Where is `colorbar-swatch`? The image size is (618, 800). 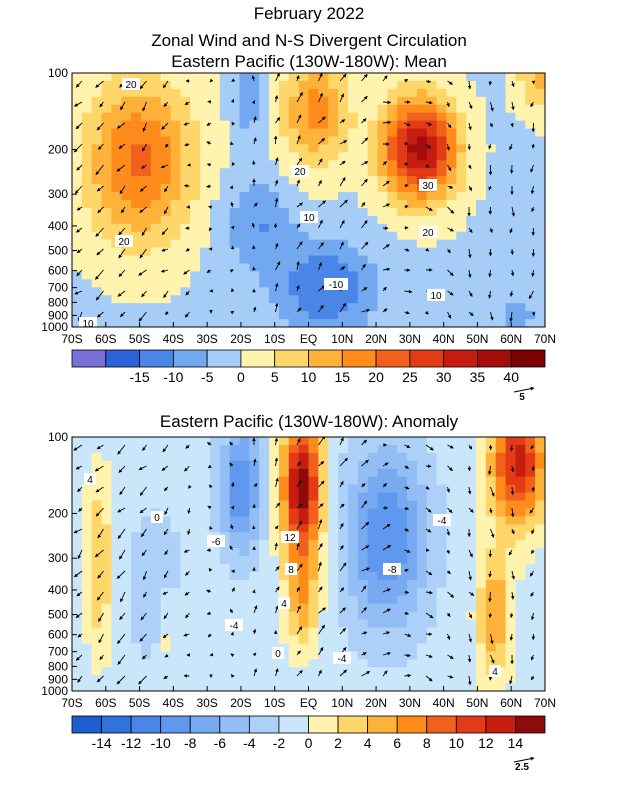 colorbar-swatch is located at coordinates (530, 724).